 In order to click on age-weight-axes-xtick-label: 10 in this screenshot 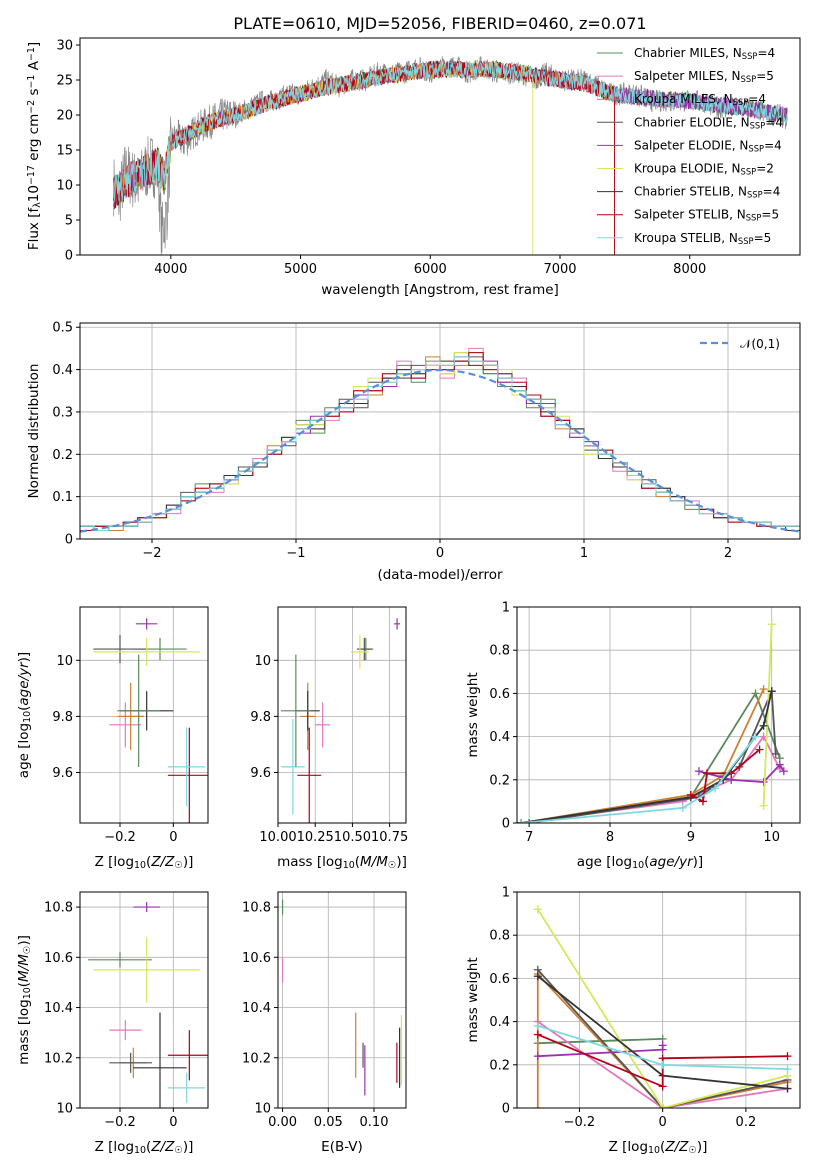, I will do `click(771, 837)`.